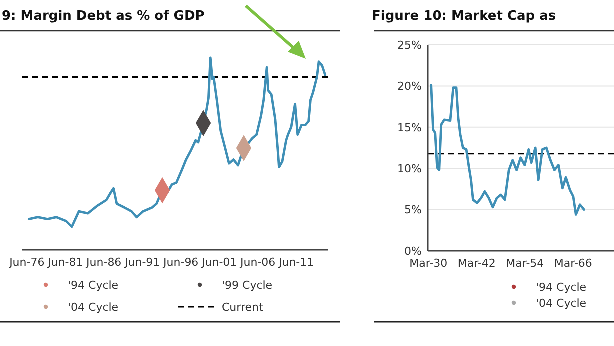 Image resolution: width=614 pixels, height=346 pixels. What do you see at coordinates (65, 262) in the screenshot?
I see `x-tick-label: Jun-81` at bounding box center [65, 262].